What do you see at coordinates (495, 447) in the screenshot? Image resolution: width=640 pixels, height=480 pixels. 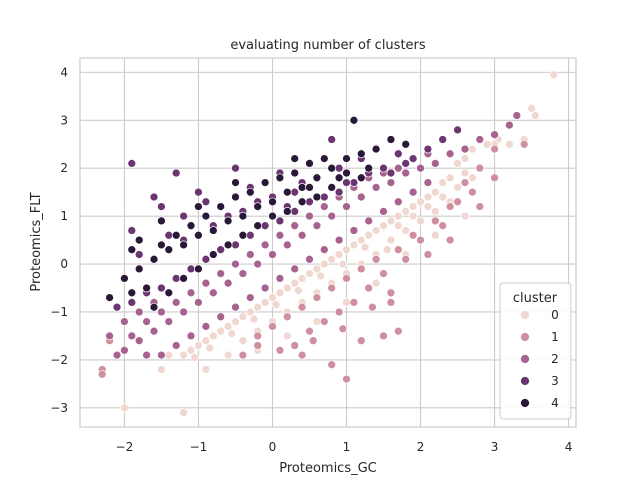 I see `x-tick-label: 3` at bounding box center [495, 447].